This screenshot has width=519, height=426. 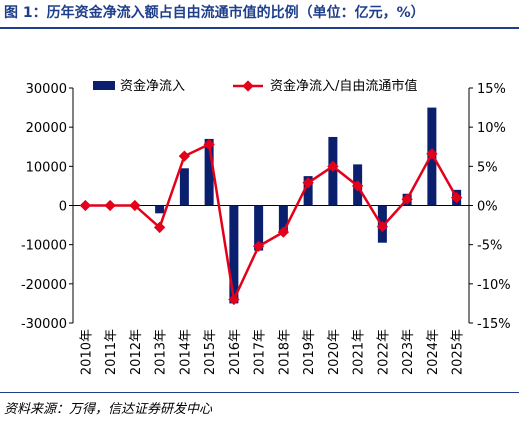 What do you see at coordinates (46, 128) in the screenshot?
I see `left-axis-tick-label: 20000` at bounding box center [46, 128].